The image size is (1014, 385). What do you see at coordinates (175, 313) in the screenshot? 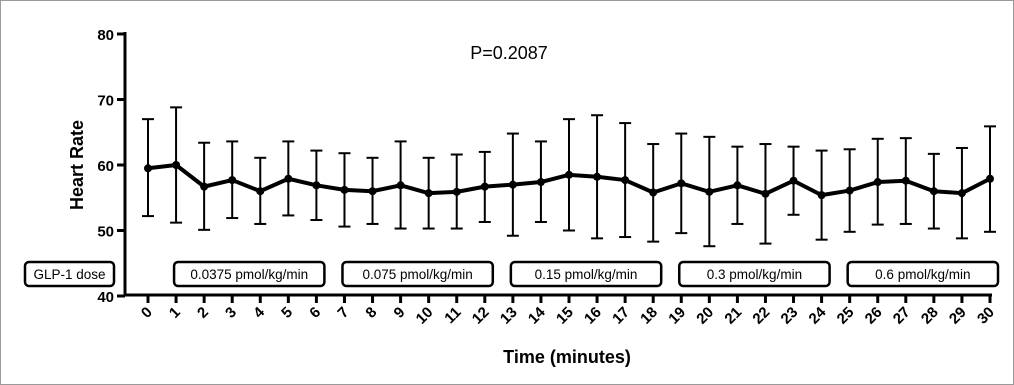
I see `x-tick-label: 1` at bounding box center [175, 313].